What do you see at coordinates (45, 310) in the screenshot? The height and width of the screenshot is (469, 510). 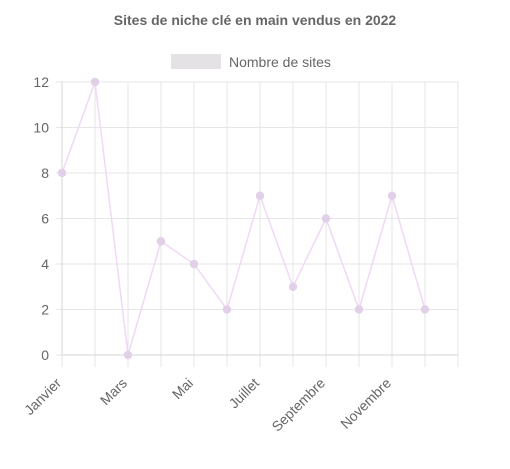 I see `y-tick-label-2: 2` at bounding box center [45, 310].